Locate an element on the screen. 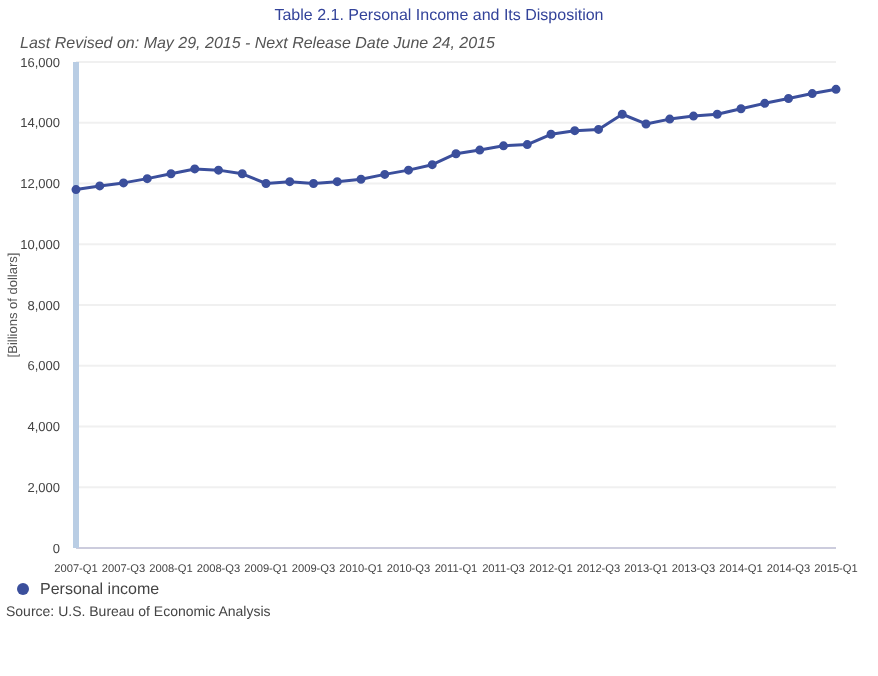 The image size is (878, 676). chart-title: Table 2.1. Personal Income and Its Disposition is located at coordinates (439, 14).